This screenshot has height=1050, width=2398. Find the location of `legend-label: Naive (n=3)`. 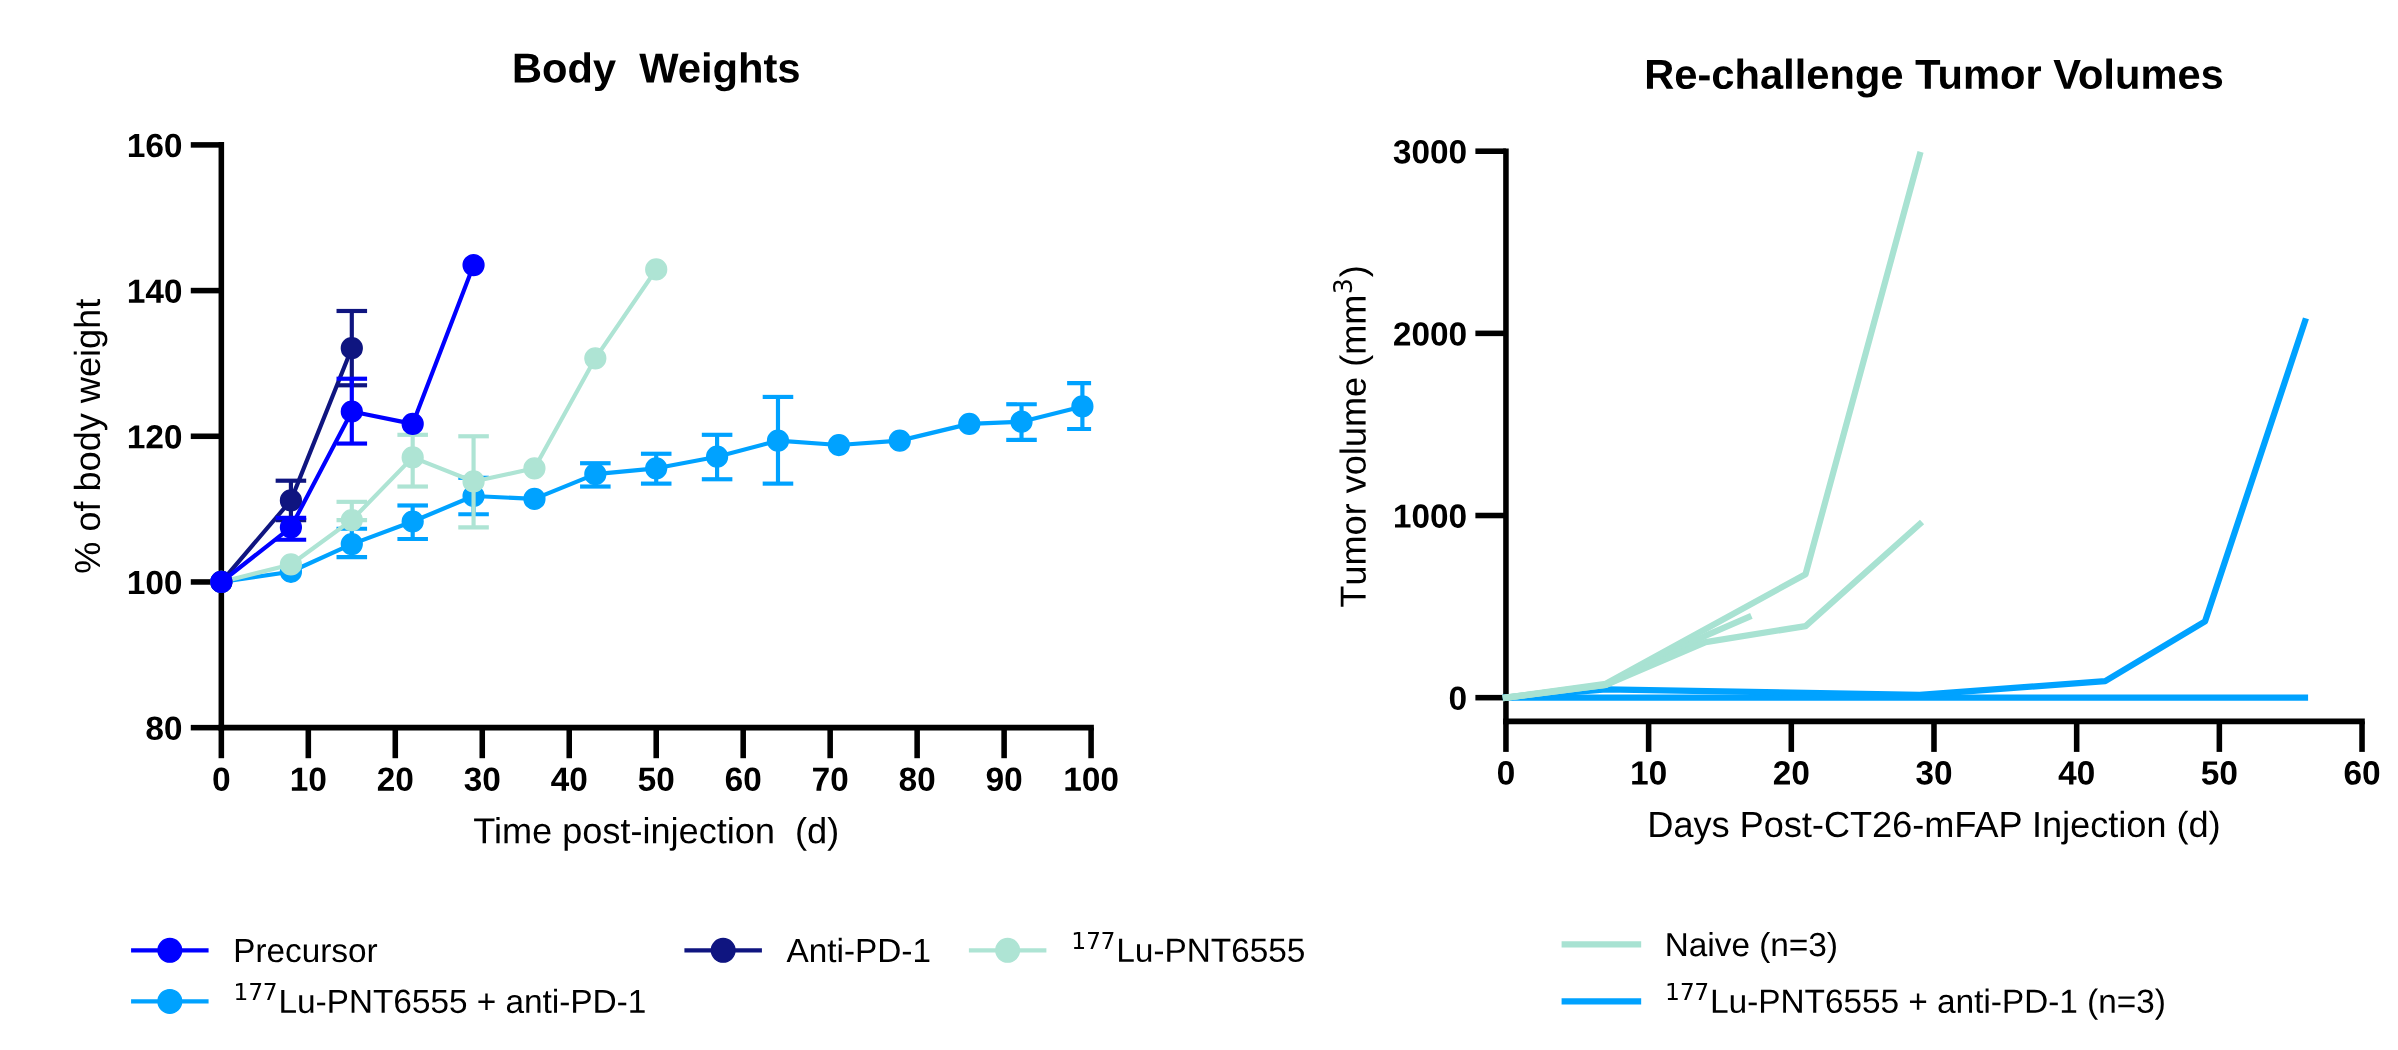

legend-label: Naive (n=3) is located at coordinates (1751, 947).